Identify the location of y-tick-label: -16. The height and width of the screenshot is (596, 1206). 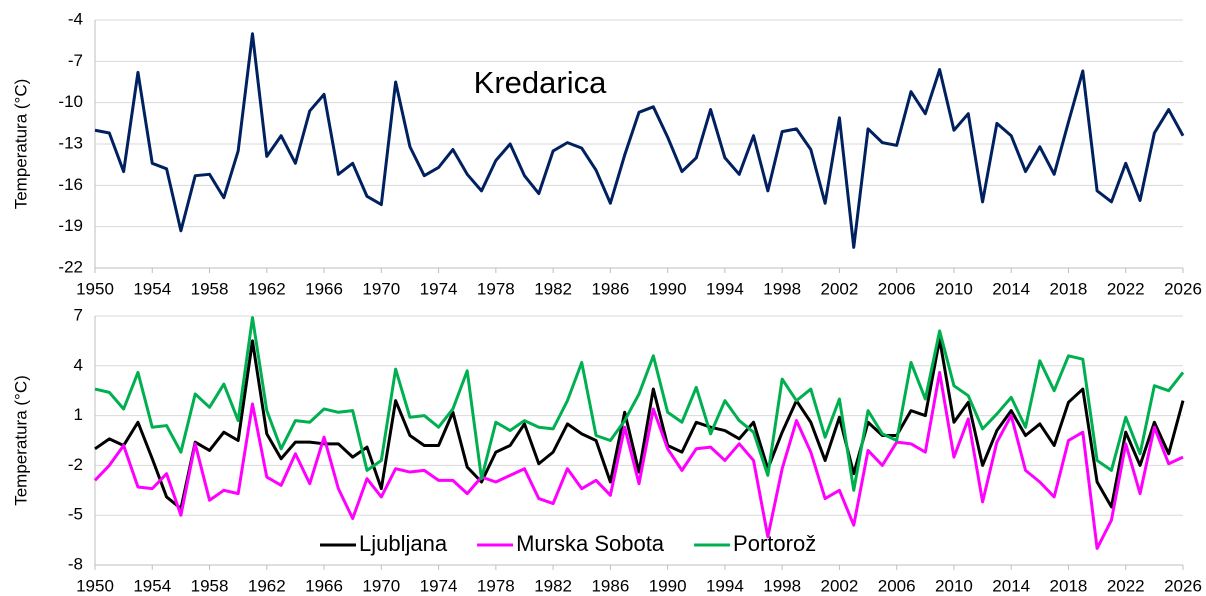
(70, 184).